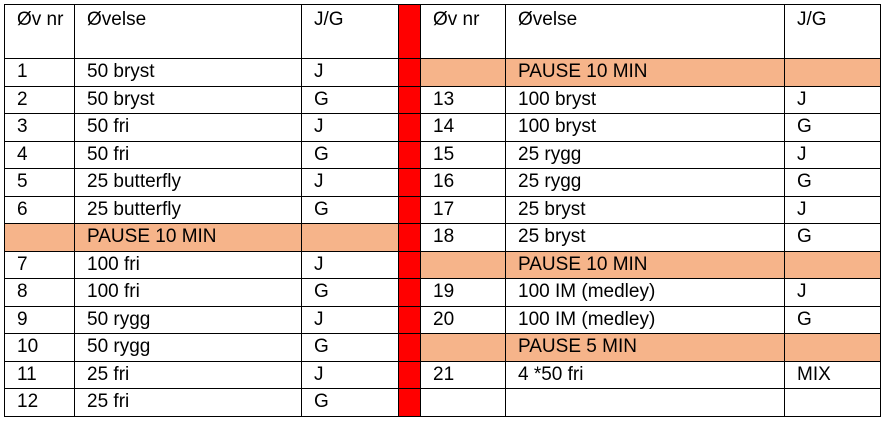  What do you see at coordinates (188, 31) in the screenshot?
I see `header-left-exercise: Øvelse` at bounding box center [188, 31].